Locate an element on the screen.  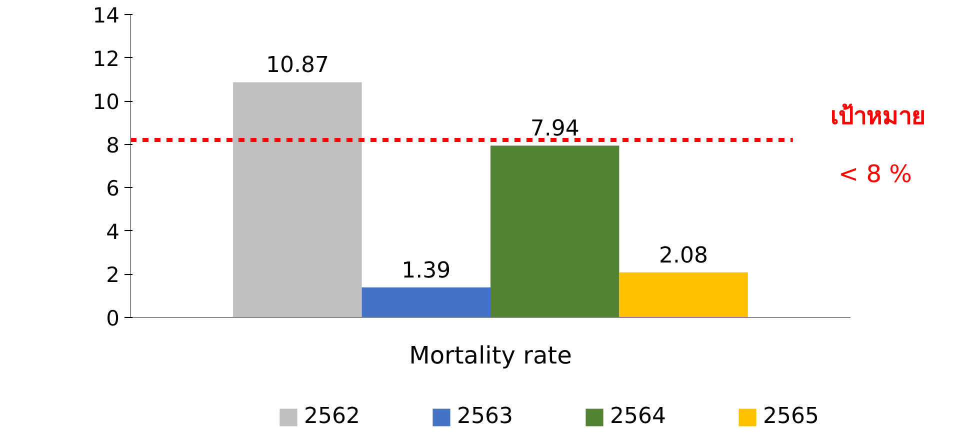
y-tick-label: 0 is located at coordinates (113, 318).